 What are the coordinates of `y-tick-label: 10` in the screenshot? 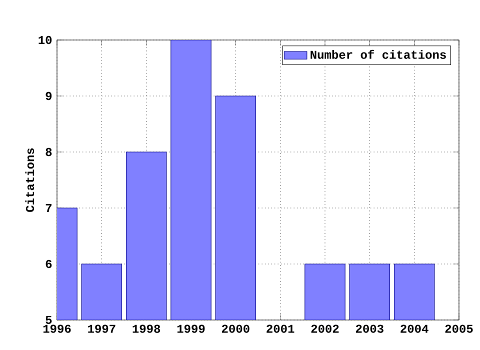 It's located at (45, 40).